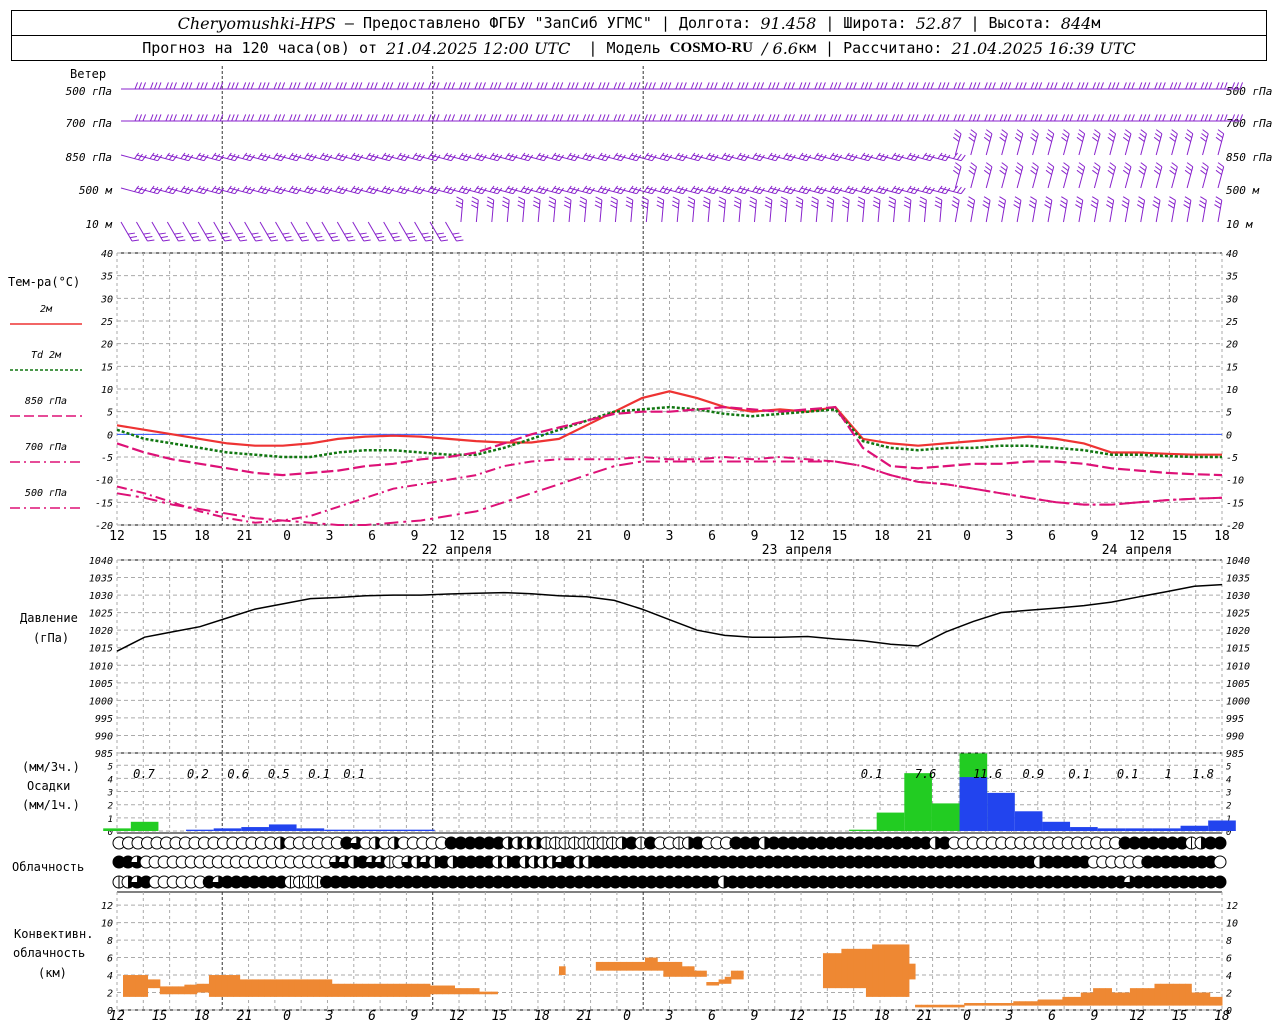  What do you see at coordinates (1238, 701) in the screenshot?
I see `pres-y-tick-right: 1000` at bounding box center [1238, 701].